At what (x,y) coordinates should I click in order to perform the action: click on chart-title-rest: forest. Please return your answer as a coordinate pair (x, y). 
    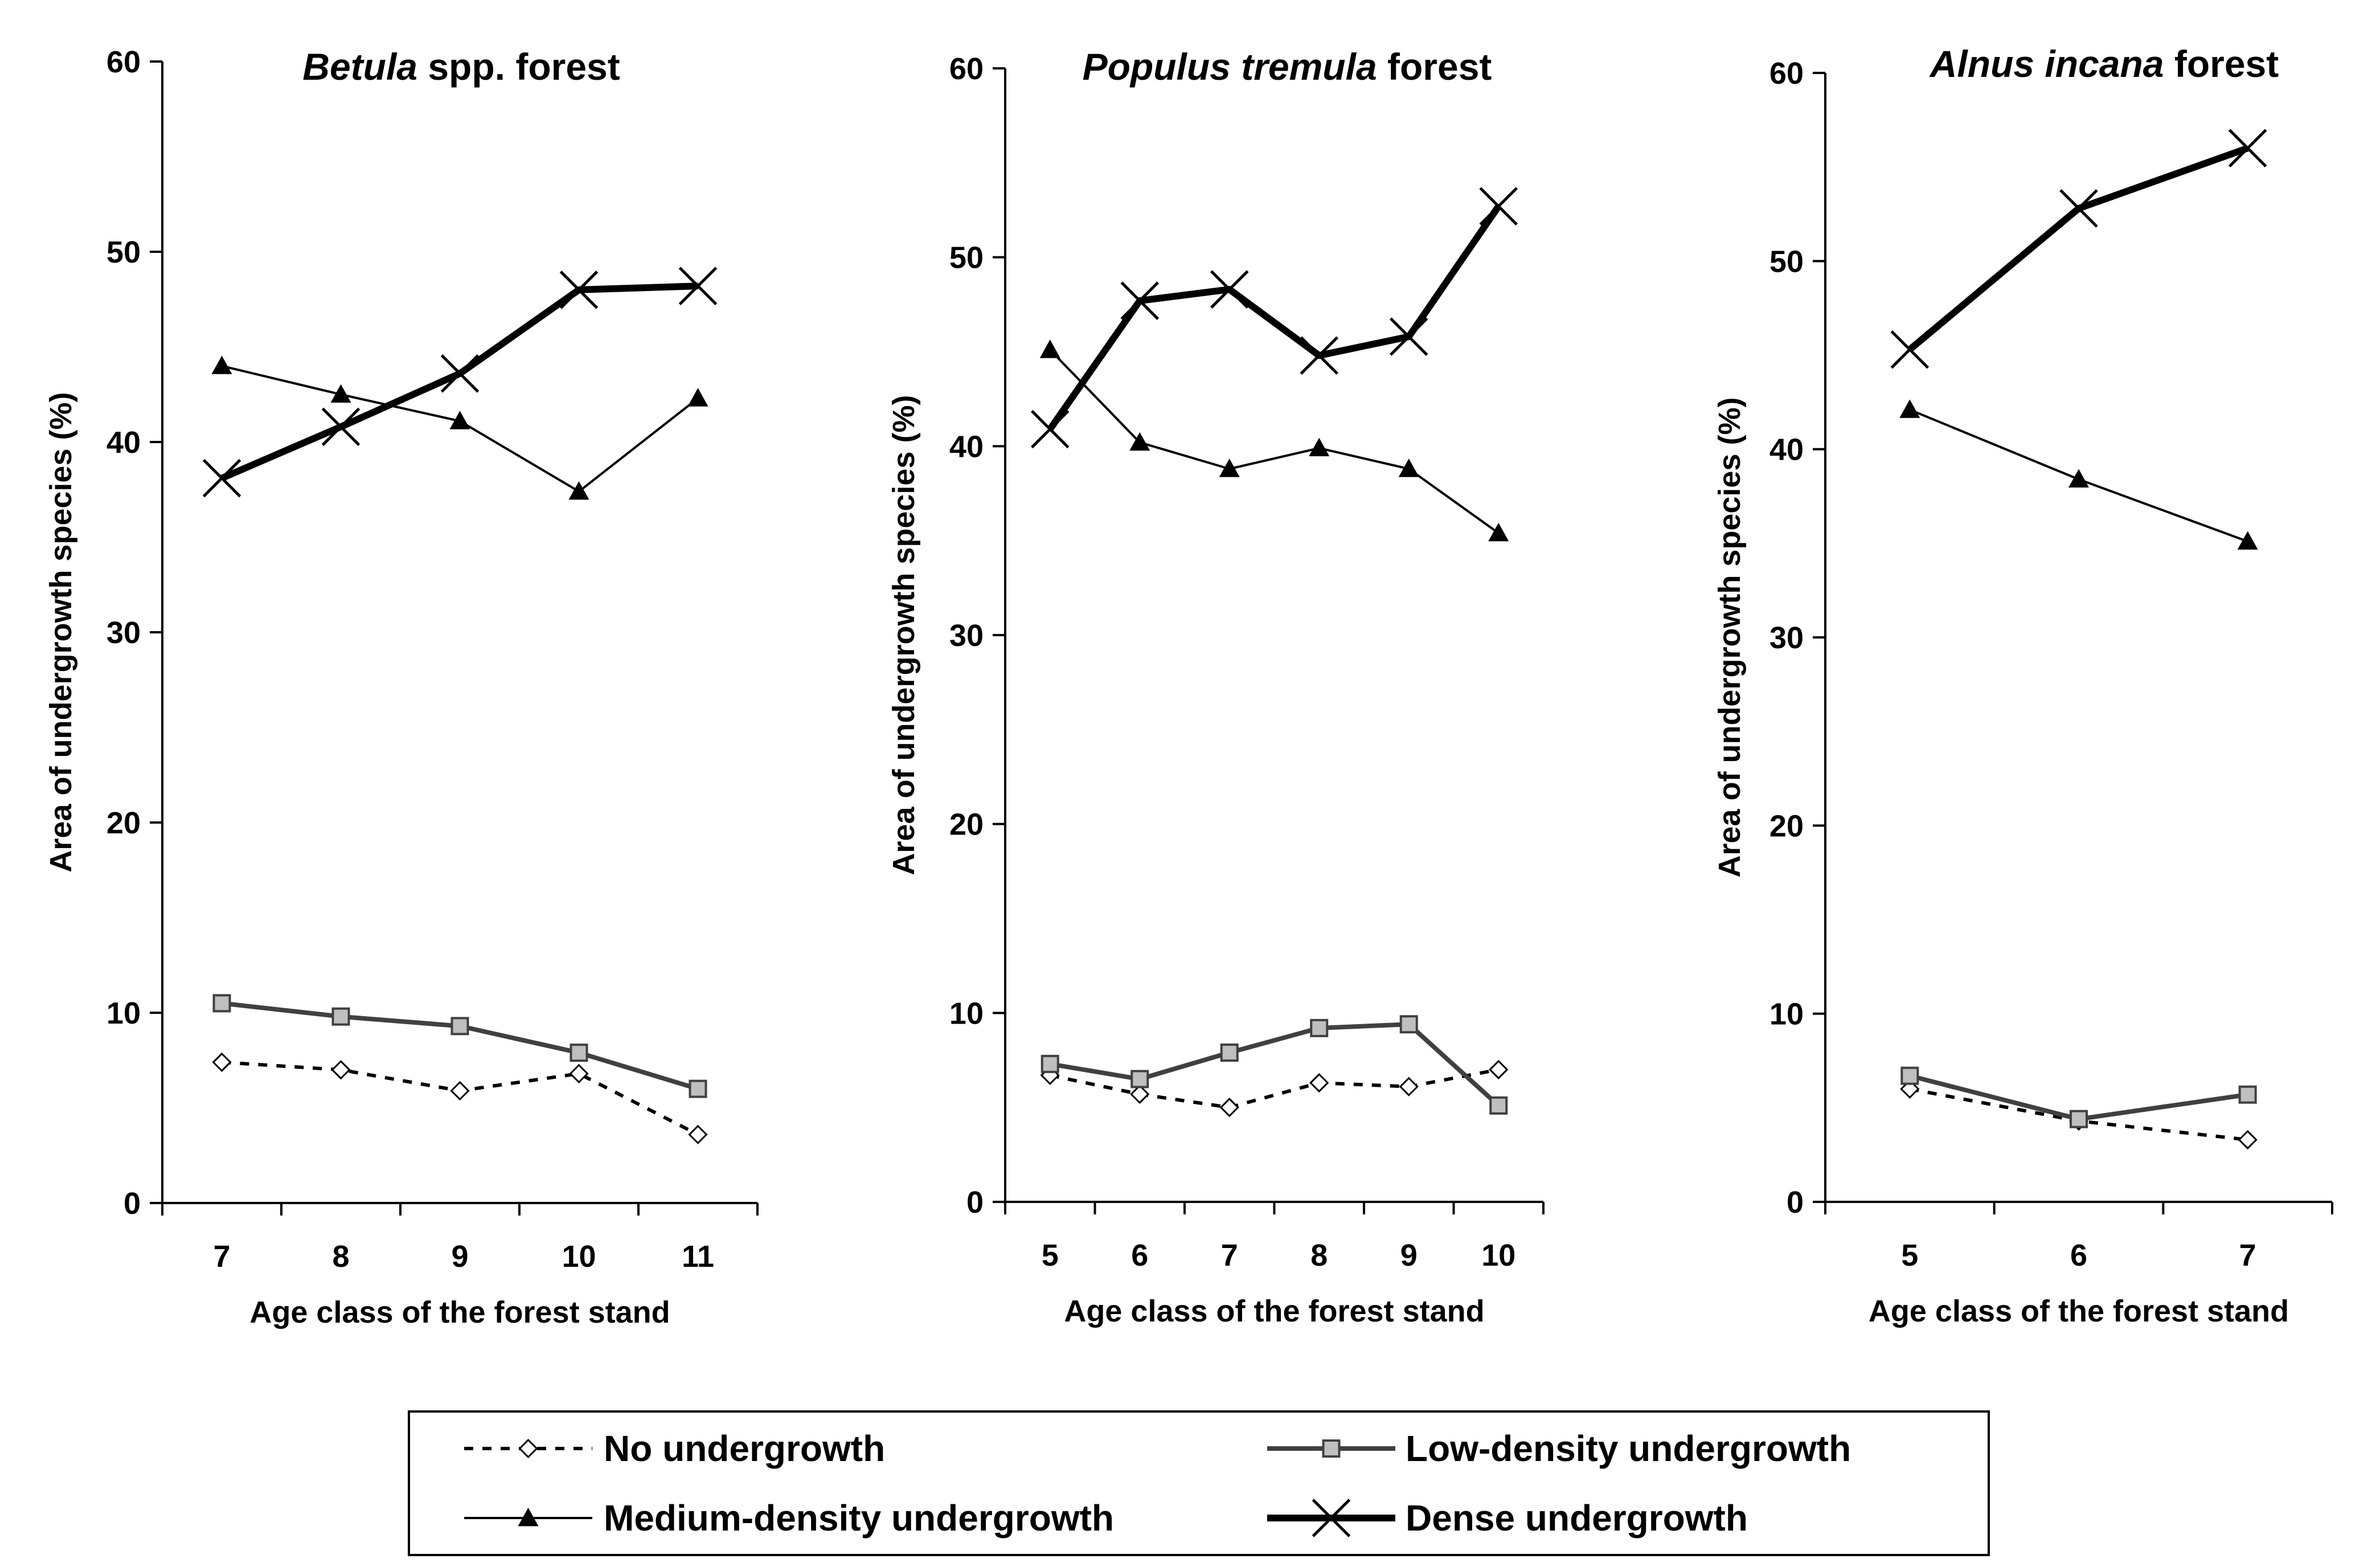
    Looking at the image, I should click on (1434, 67).